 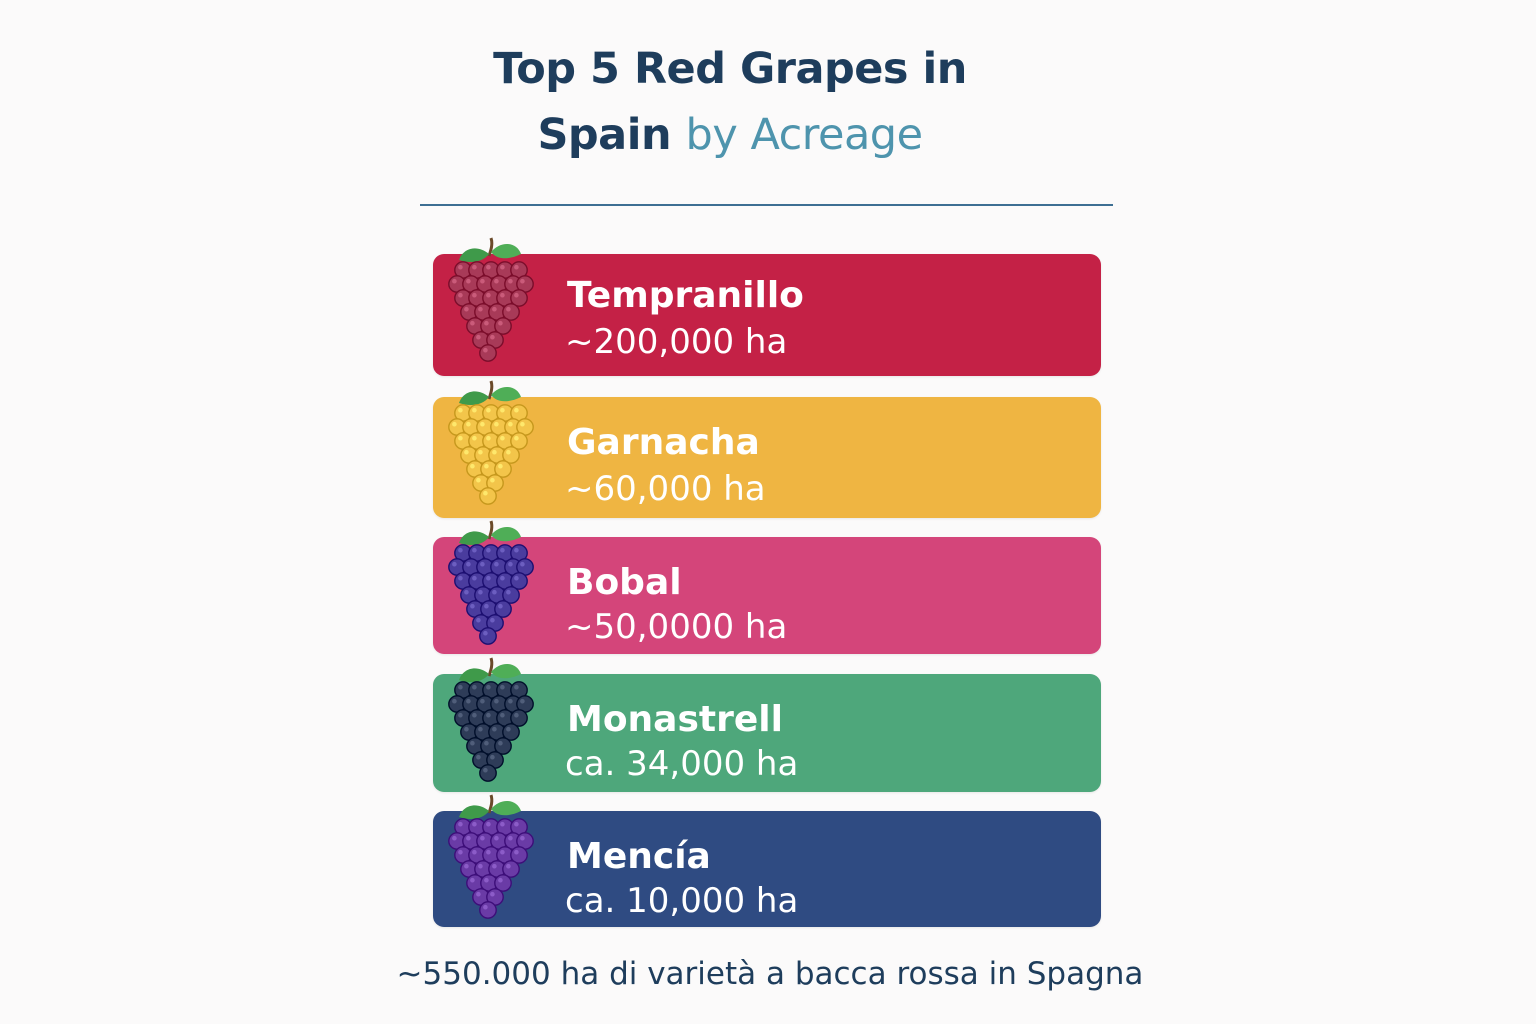 What do you see at coordinates (682, 901) in the screenshot?
I see `bar-value-label: ca. 10,000 ha` at bounding box center [682, 901].